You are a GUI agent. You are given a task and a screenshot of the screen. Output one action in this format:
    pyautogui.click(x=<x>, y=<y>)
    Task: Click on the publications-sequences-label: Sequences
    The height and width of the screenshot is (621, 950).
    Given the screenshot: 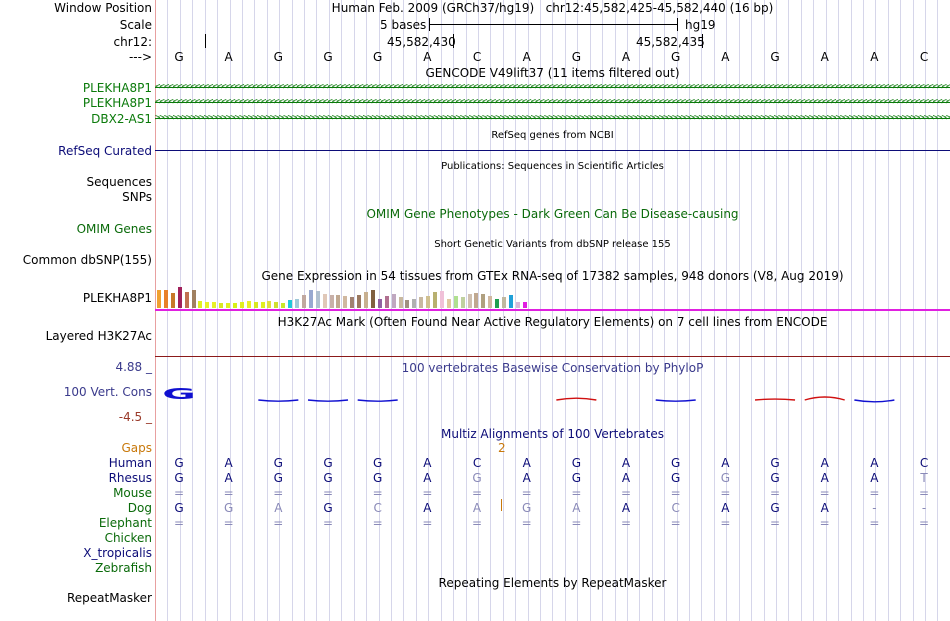 What is the action you would take?
    pyautogui.click(x=119, y=182)
    